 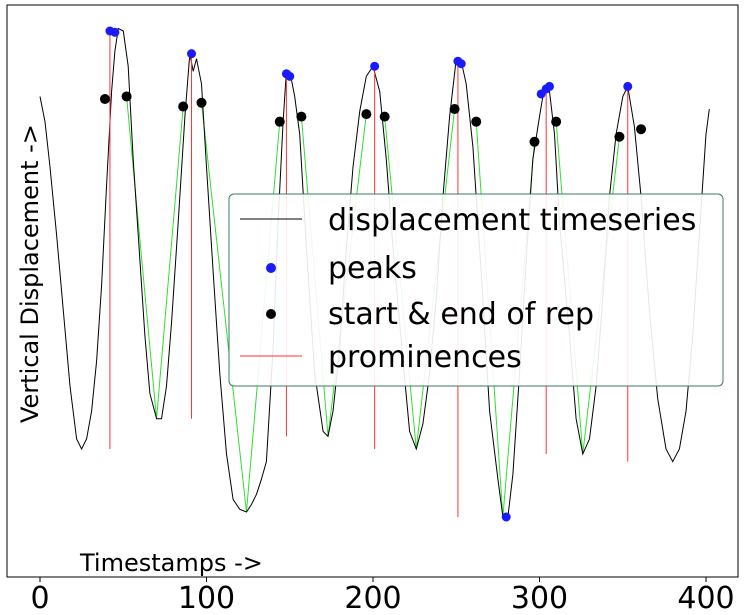 I want to click on ascent-guide-line, so click(x=170, y=262).